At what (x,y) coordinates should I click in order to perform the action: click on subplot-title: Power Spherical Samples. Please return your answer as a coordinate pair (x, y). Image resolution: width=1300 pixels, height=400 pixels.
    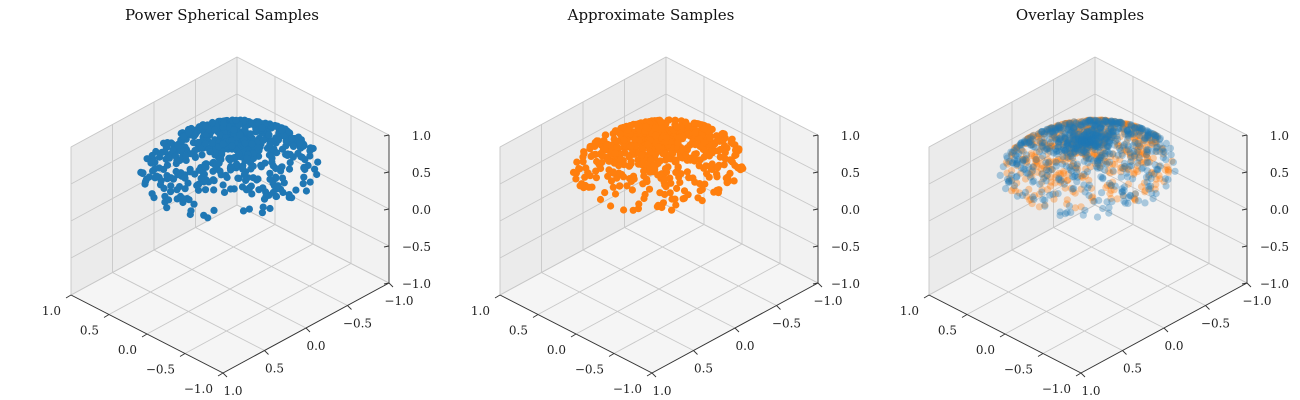
    Looking at the image, I should click on (222, 15).